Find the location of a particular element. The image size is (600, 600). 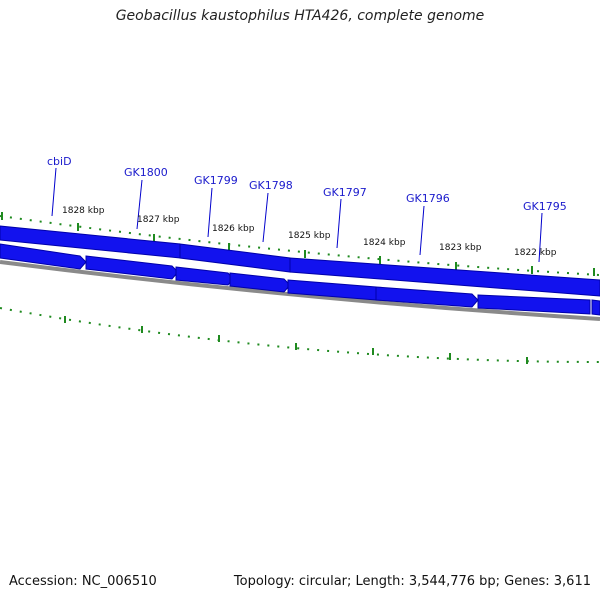

scale-label-1822: 1822 kbp is located at coordinates (535, 253).